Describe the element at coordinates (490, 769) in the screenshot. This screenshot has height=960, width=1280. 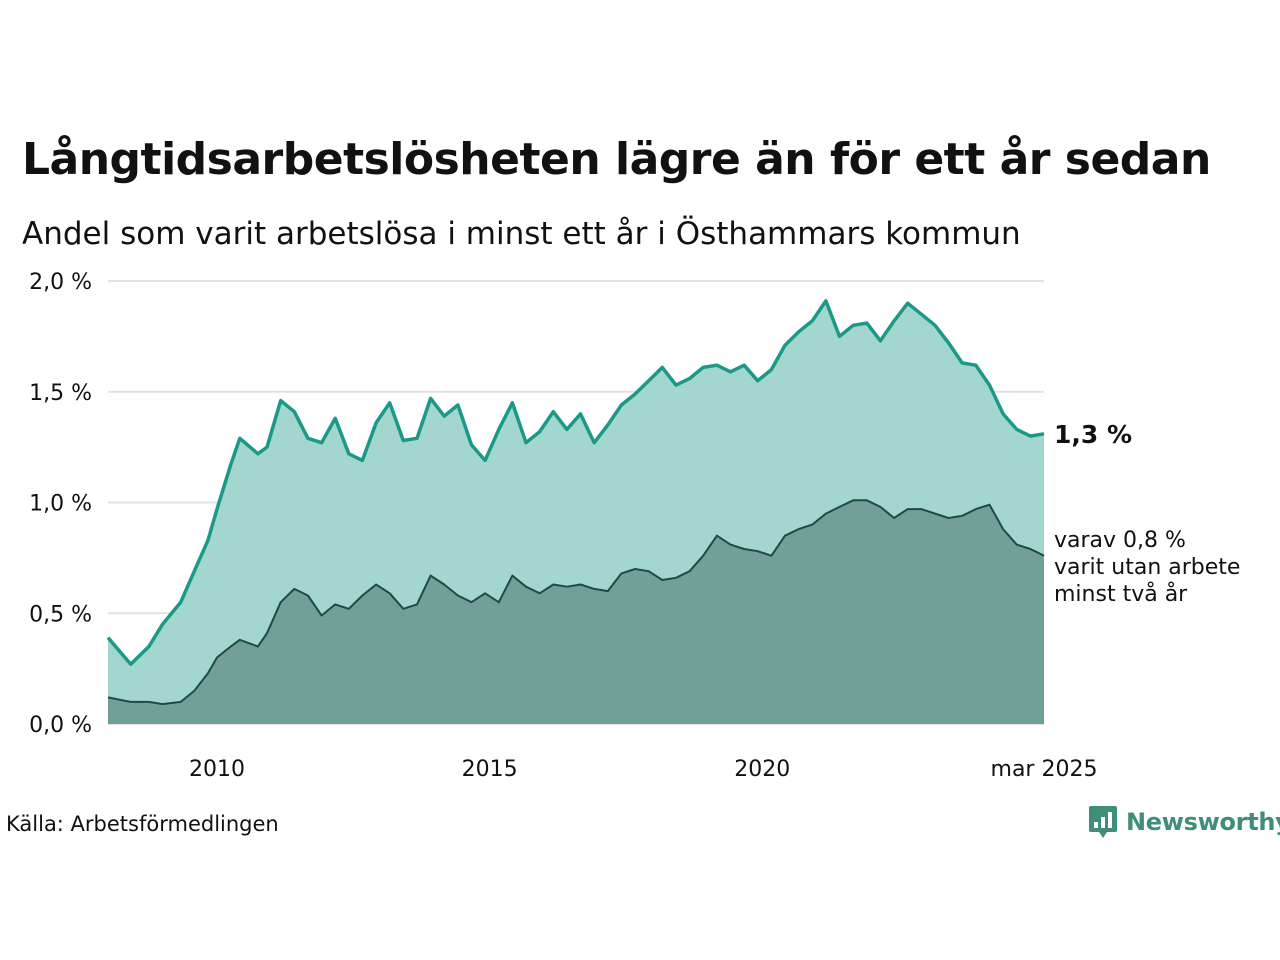
I see `x-tick-label: 2015` at that location.